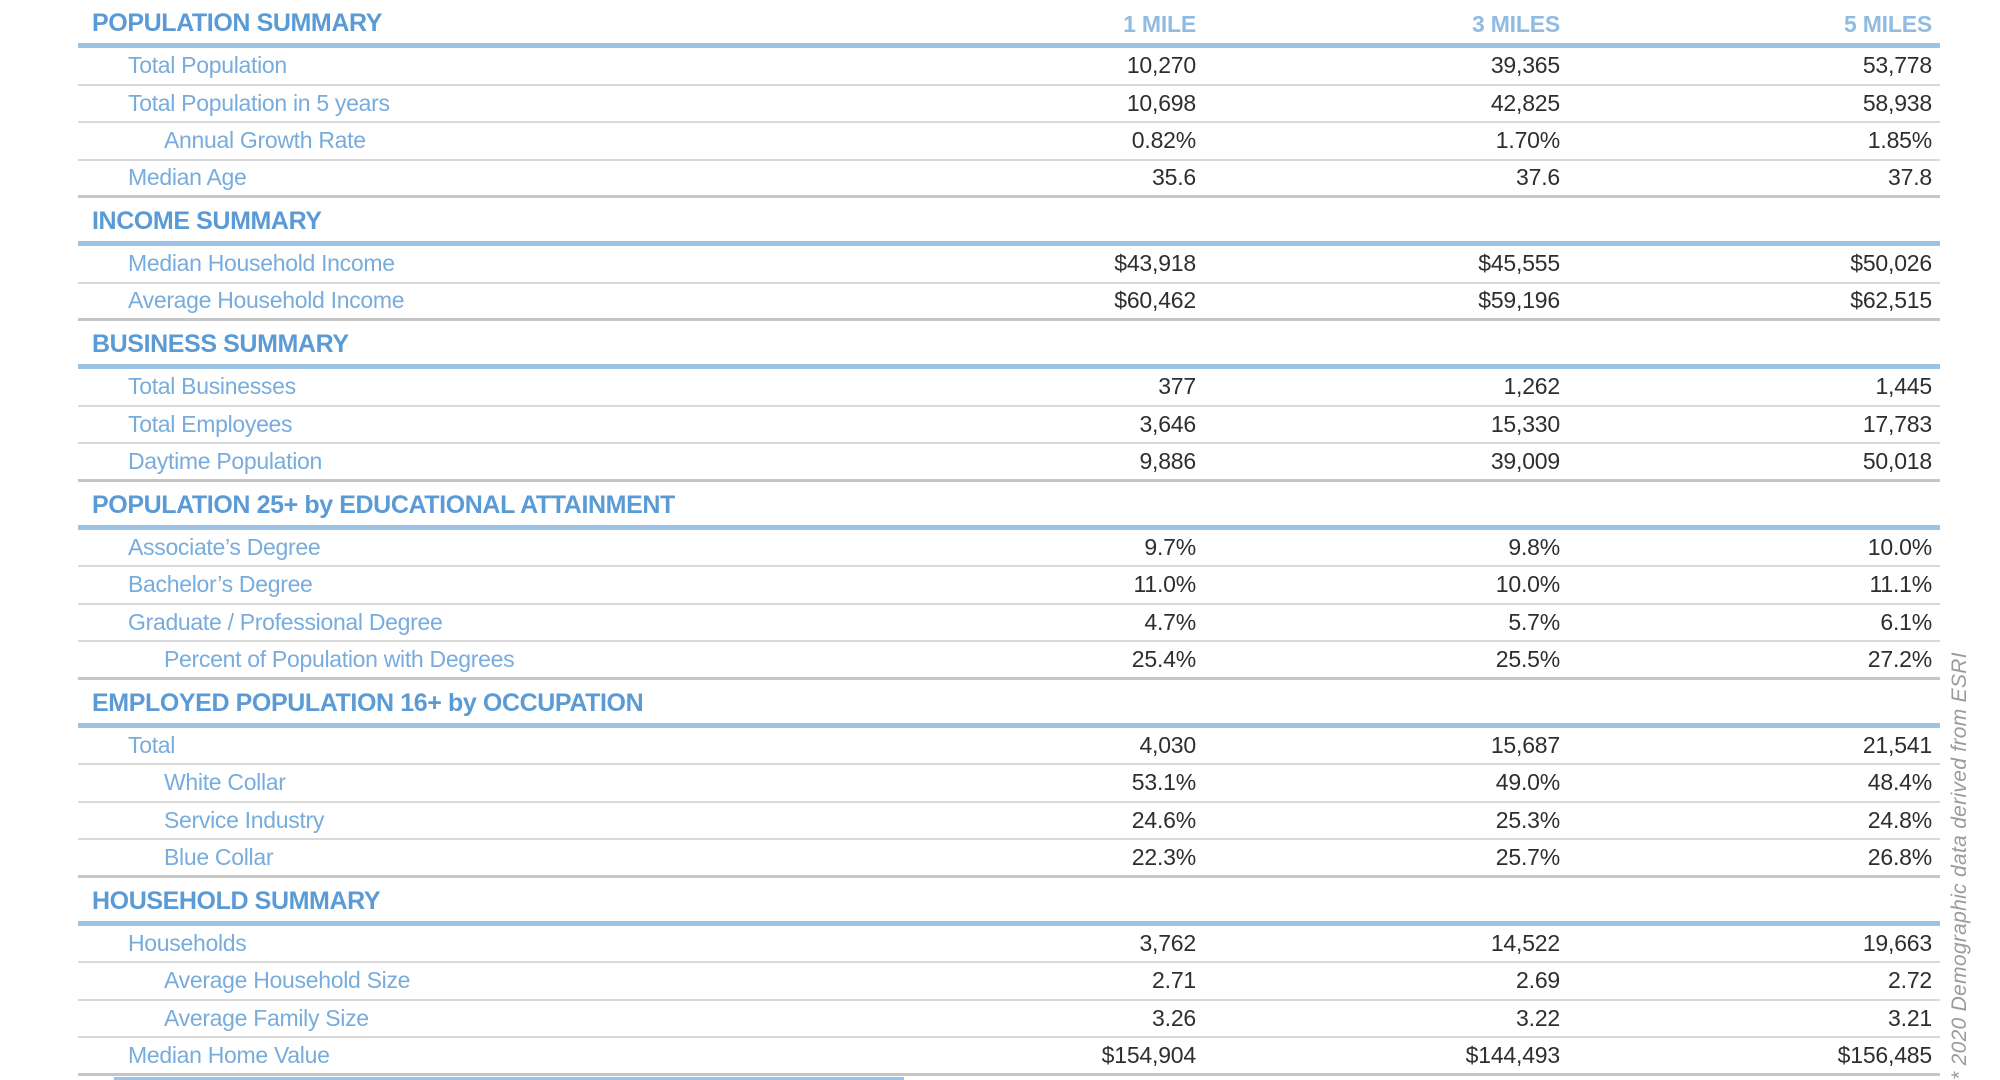 This screenshot has width=2000, height=1080. I want to click on table-row: Daytime Population 9,886 39,009 50,018, so click(1009, 463).